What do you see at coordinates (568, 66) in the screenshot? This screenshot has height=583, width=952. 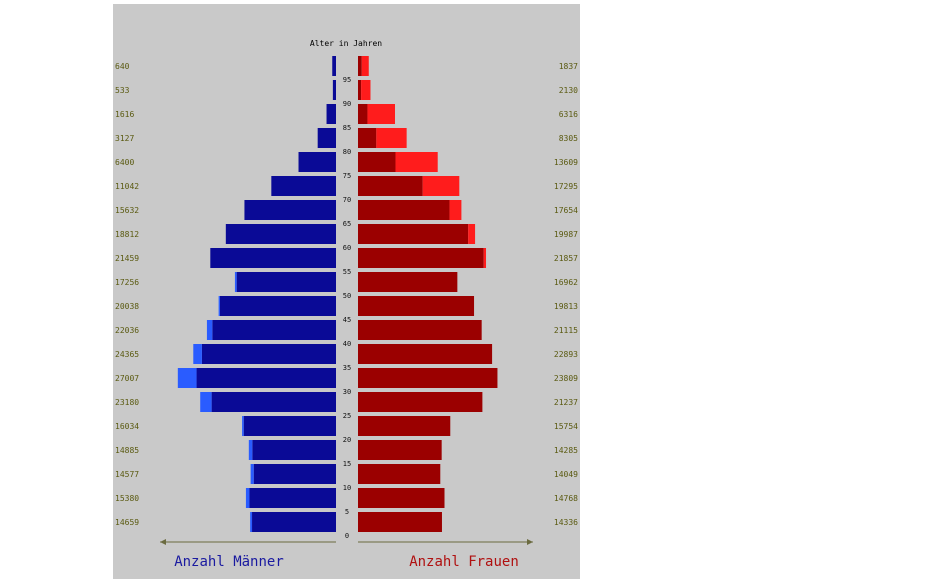 I see `female-count-label: 1837` at bounding box center [568, 66].